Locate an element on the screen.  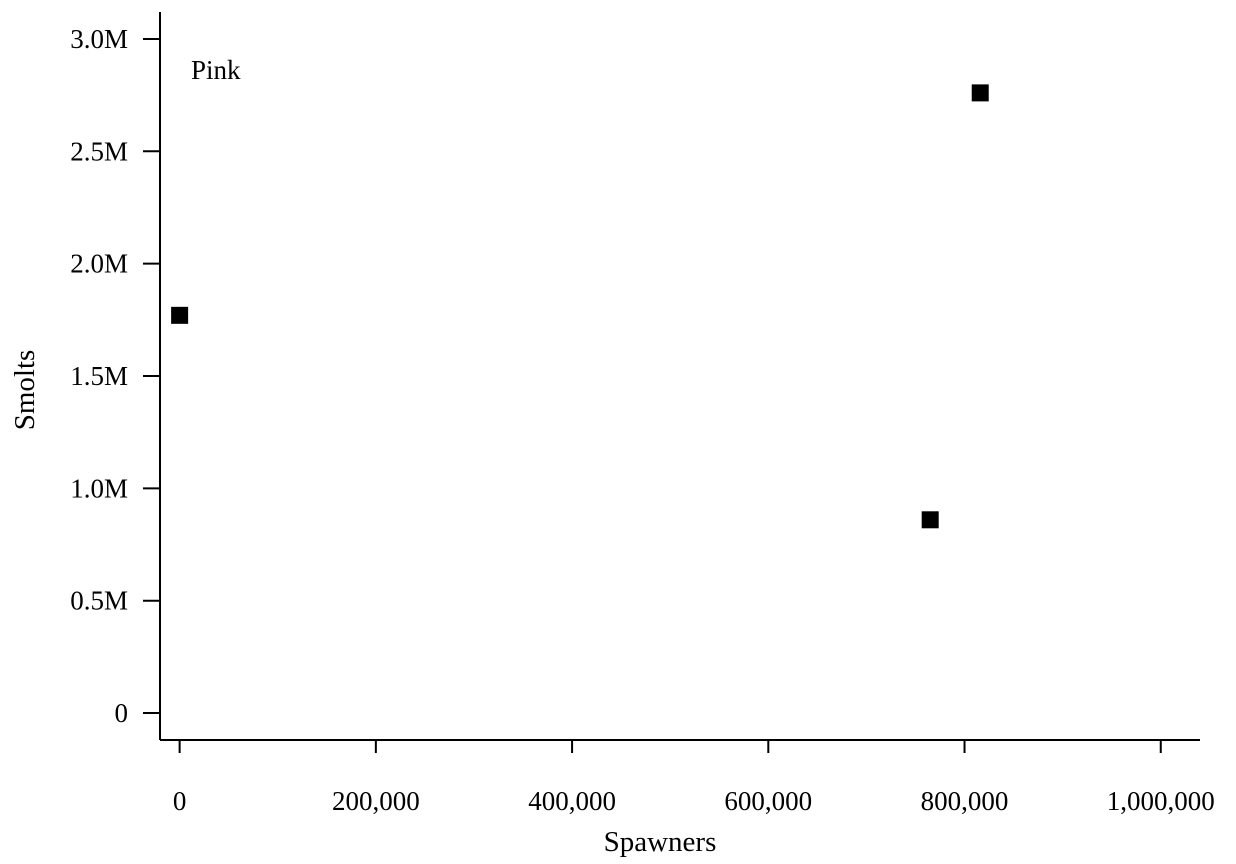
chart-annotation: Pink is located at coordinates (216, 70).